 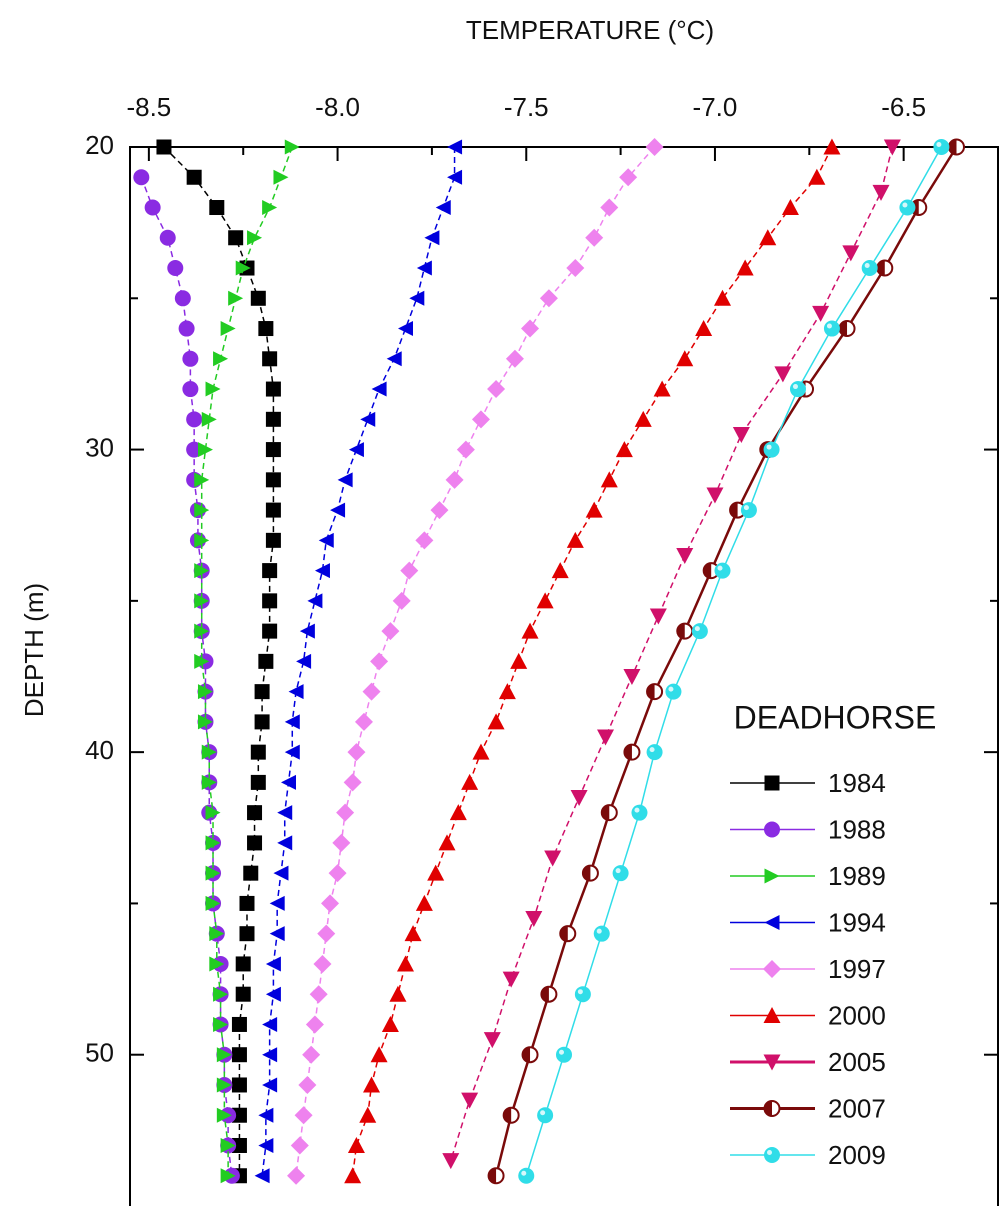 What do you see at coordinates (99, 447) in the screenshot?
I see `y-tick-label: 30` at bounding box center [99, 447].